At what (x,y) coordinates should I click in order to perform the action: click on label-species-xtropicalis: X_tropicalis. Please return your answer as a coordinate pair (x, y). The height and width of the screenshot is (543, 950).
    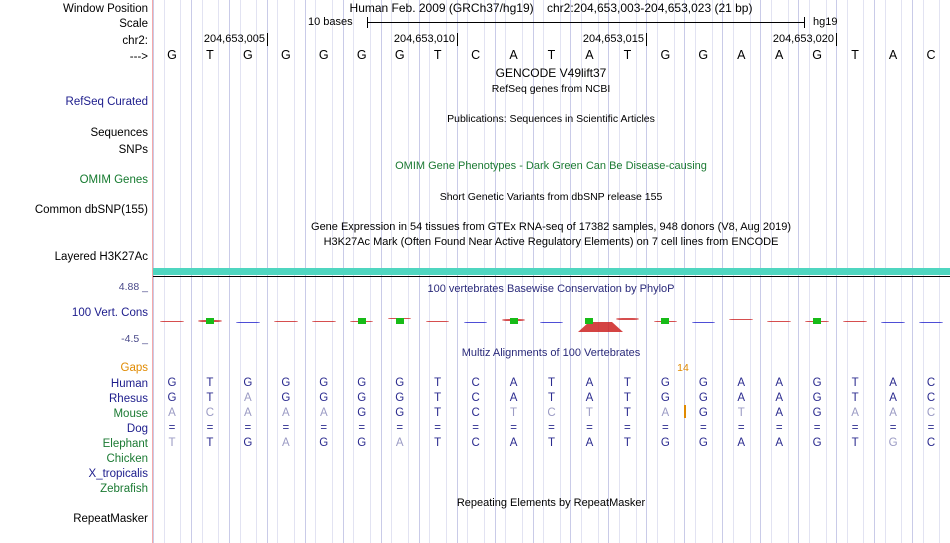
    Looking at the image, I should click on (118, 474).